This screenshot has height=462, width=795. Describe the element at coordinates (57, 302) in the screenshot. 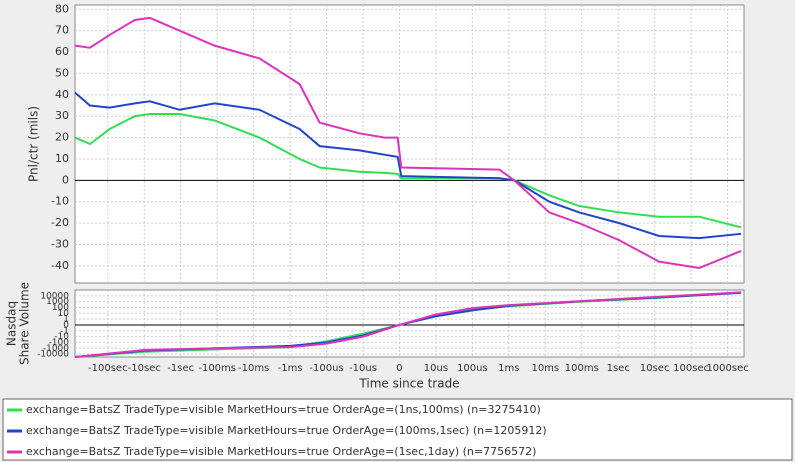

I see `y-tick-label: 1000` at that location.